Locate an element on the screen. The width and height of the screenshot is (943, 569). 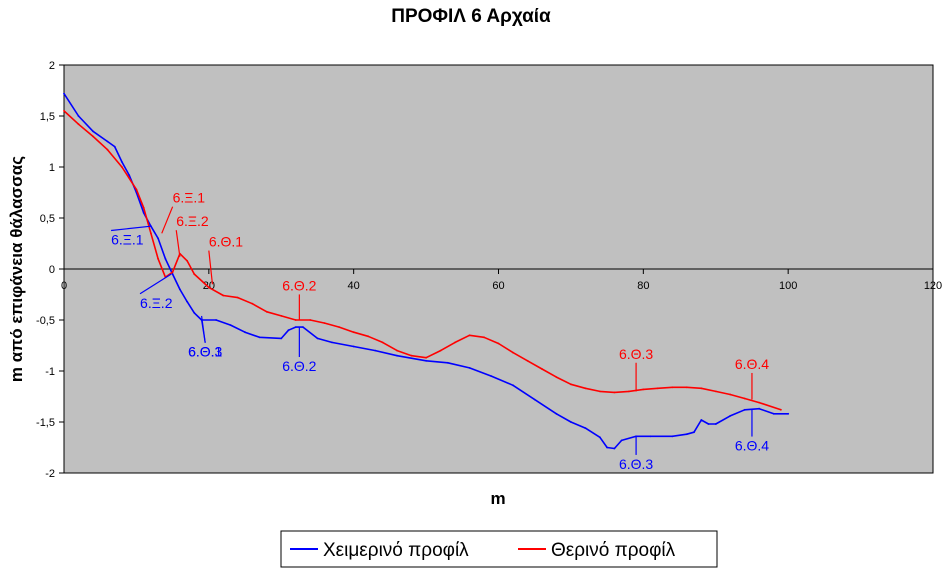
y-tick-label: 0,5 is located at coordinates (47, 219).